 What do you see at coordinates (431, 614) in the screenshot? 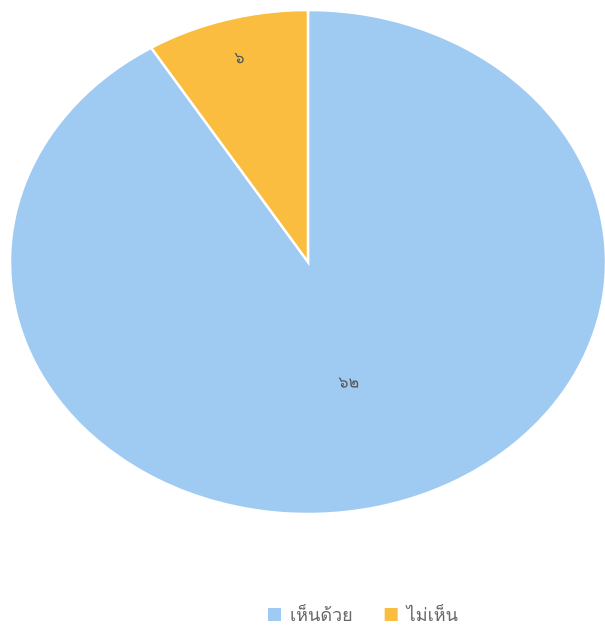
I see `legend-label: ไม่เห็น` at bounding box center [431, 614].